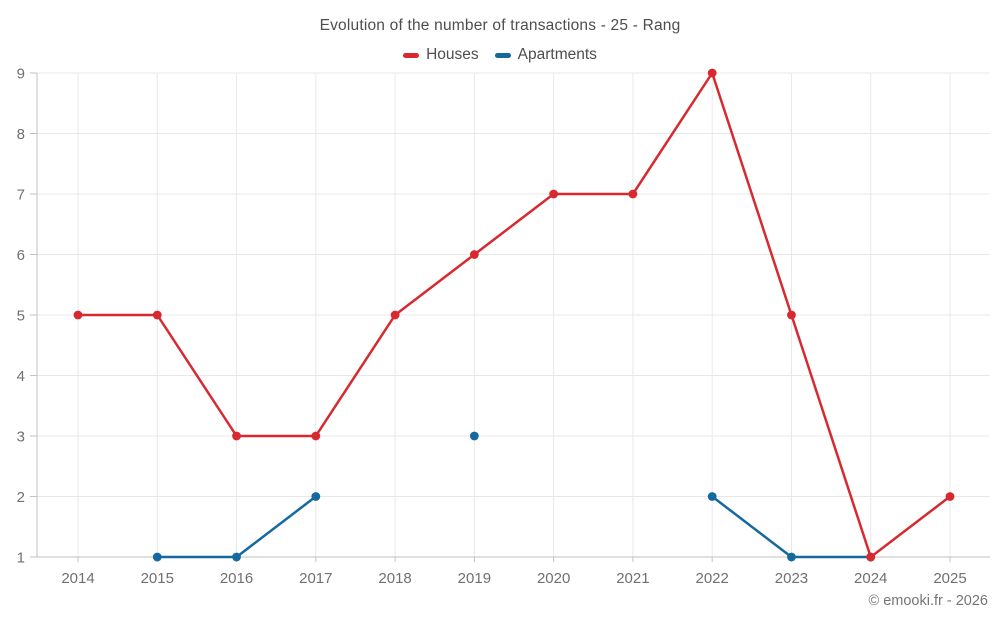 Image resolution: width=1000 pixels, height=625 pixels. I want to click on svg-text: 2014, so click(77, 578).